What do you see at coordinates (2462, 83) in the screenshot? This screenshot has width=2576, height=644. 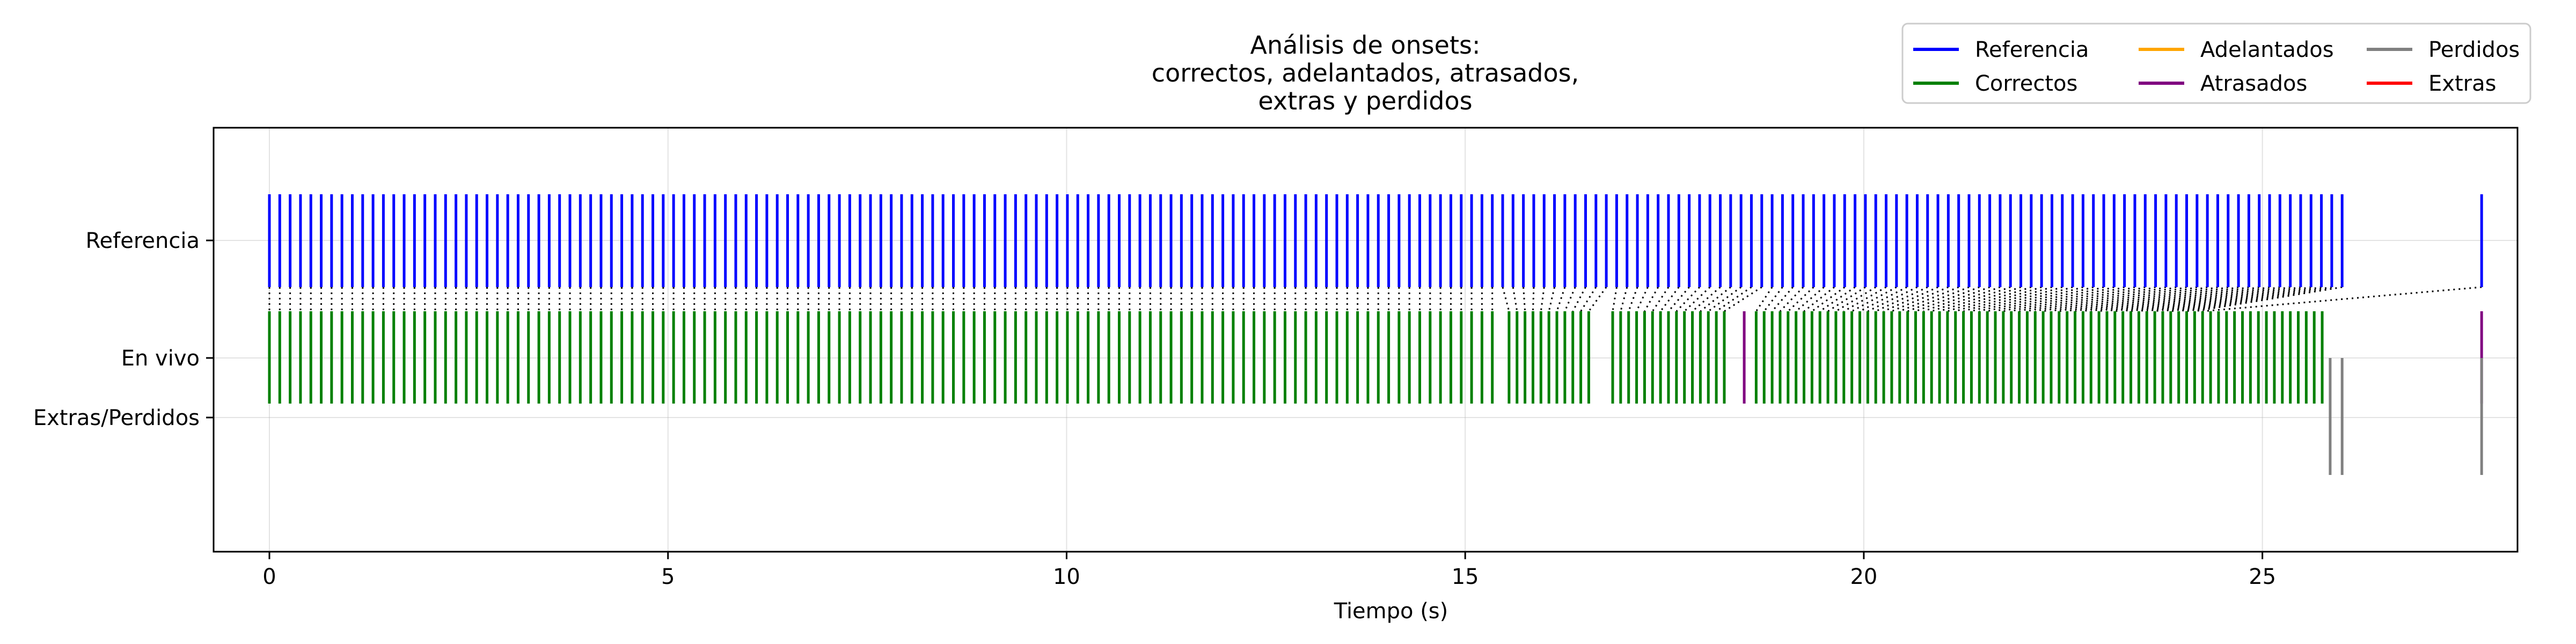 I see `legend-label-extra: Extras` at bounding box center [2462, 83].